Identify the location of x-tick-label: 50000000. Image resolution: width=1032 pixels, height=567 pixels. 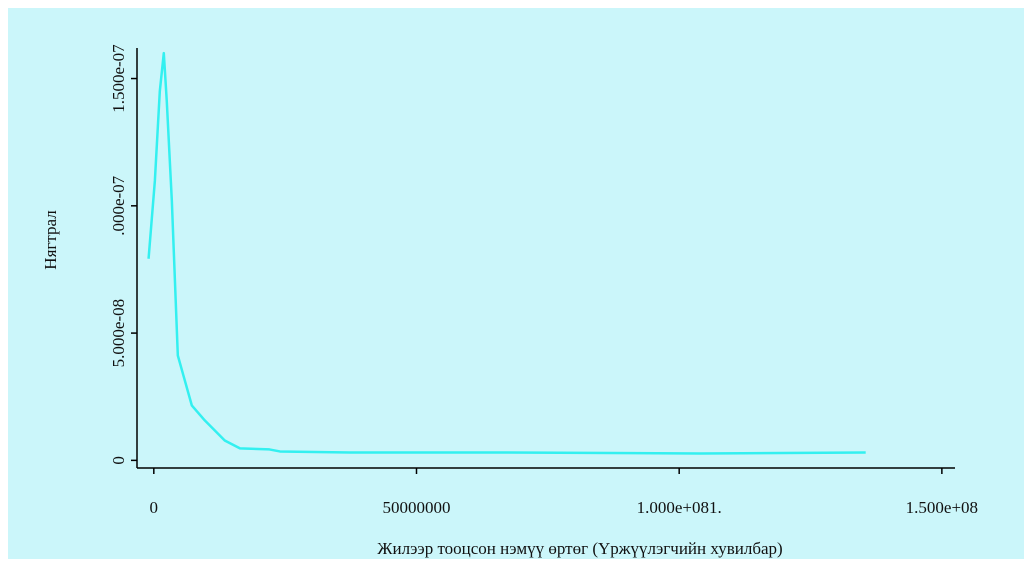
(416, 507).